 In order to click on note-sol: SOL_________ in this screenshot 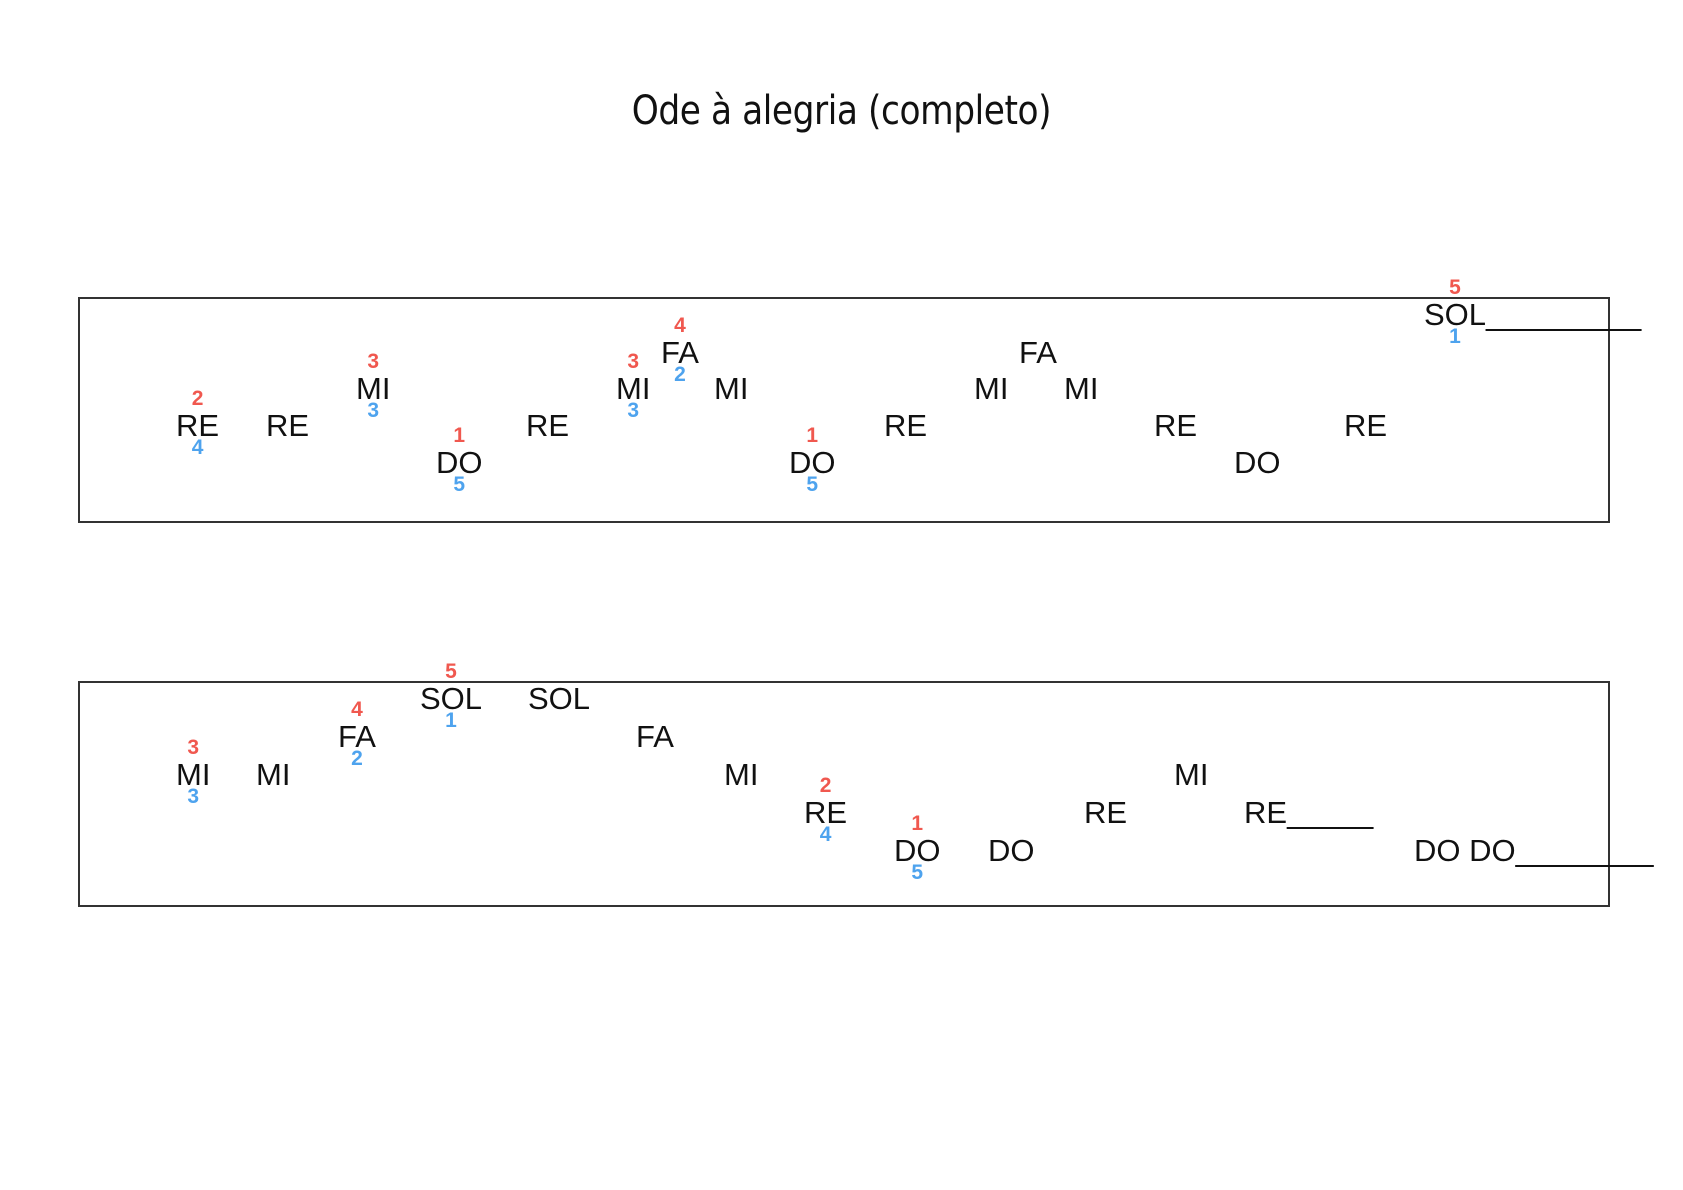, I will do `click(1533, 314)`.